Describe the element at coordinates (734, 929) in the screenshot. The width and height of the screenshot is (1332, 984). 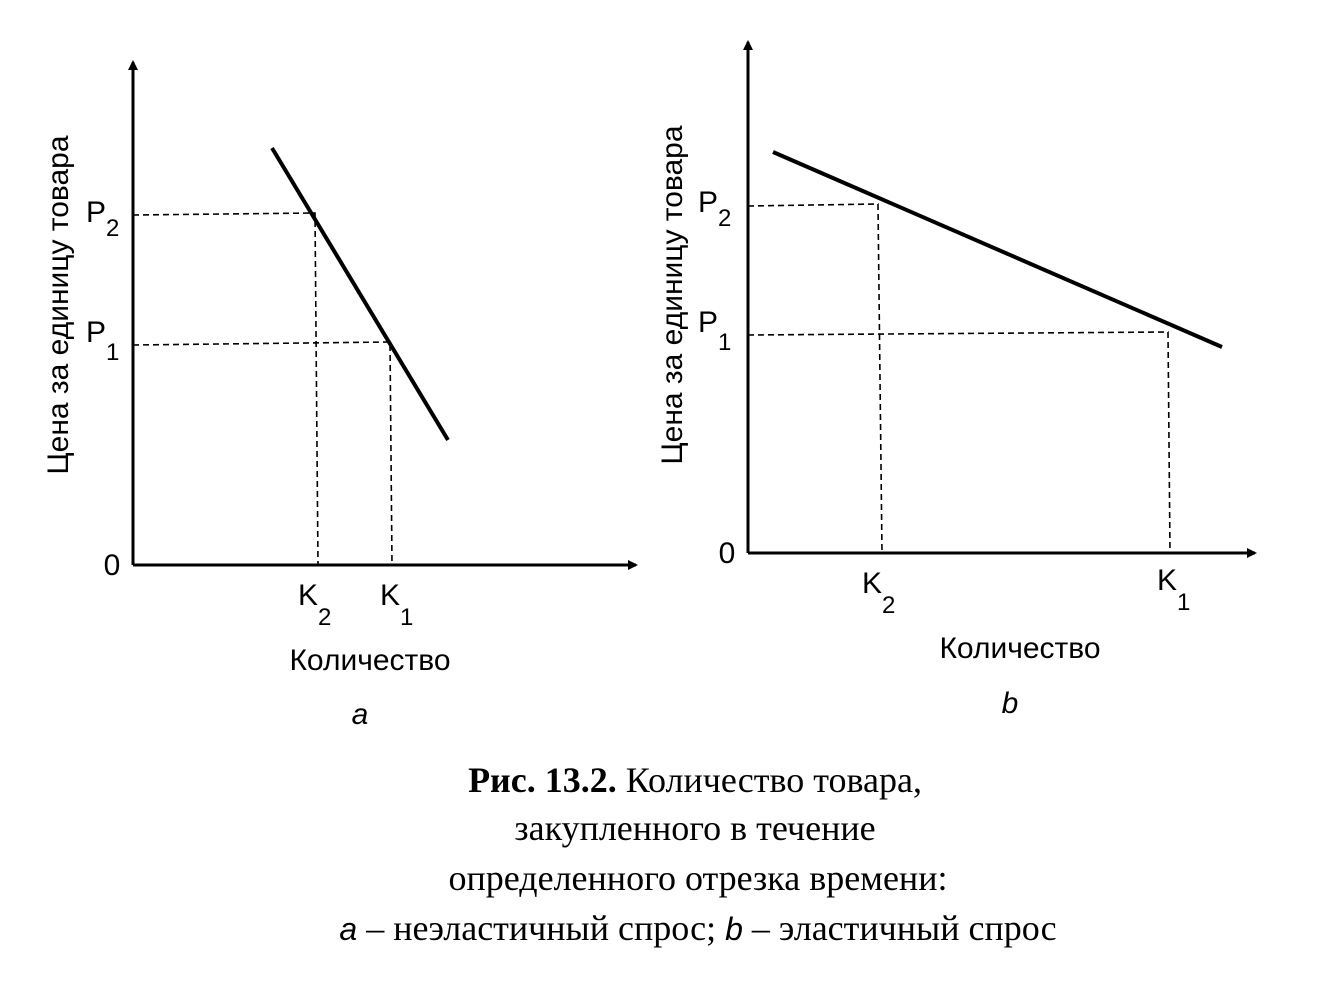
I see `label-part: b` at that location.